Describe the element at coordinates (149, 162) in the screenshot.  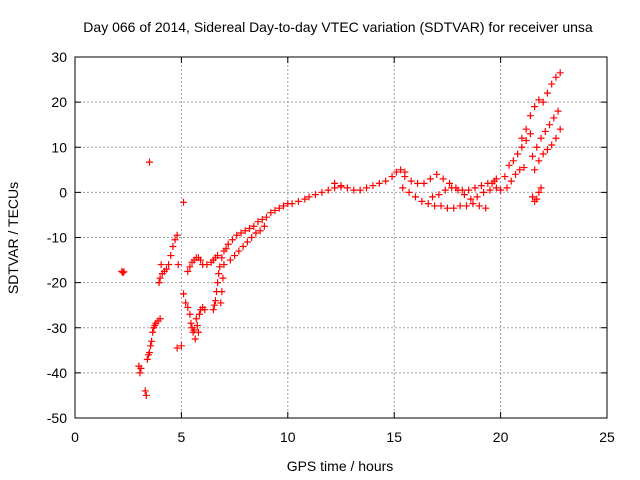
I see `series-outlier-3.5h` at that location.